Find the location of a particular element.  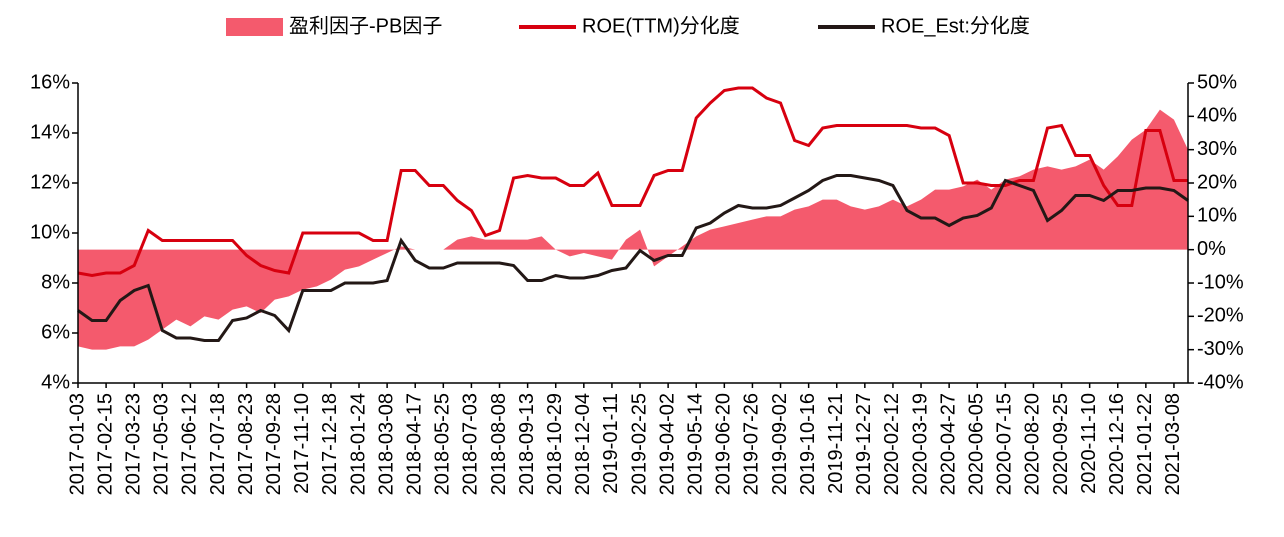

y2-tick-label: 50% is located at coordinates (1217, 82).